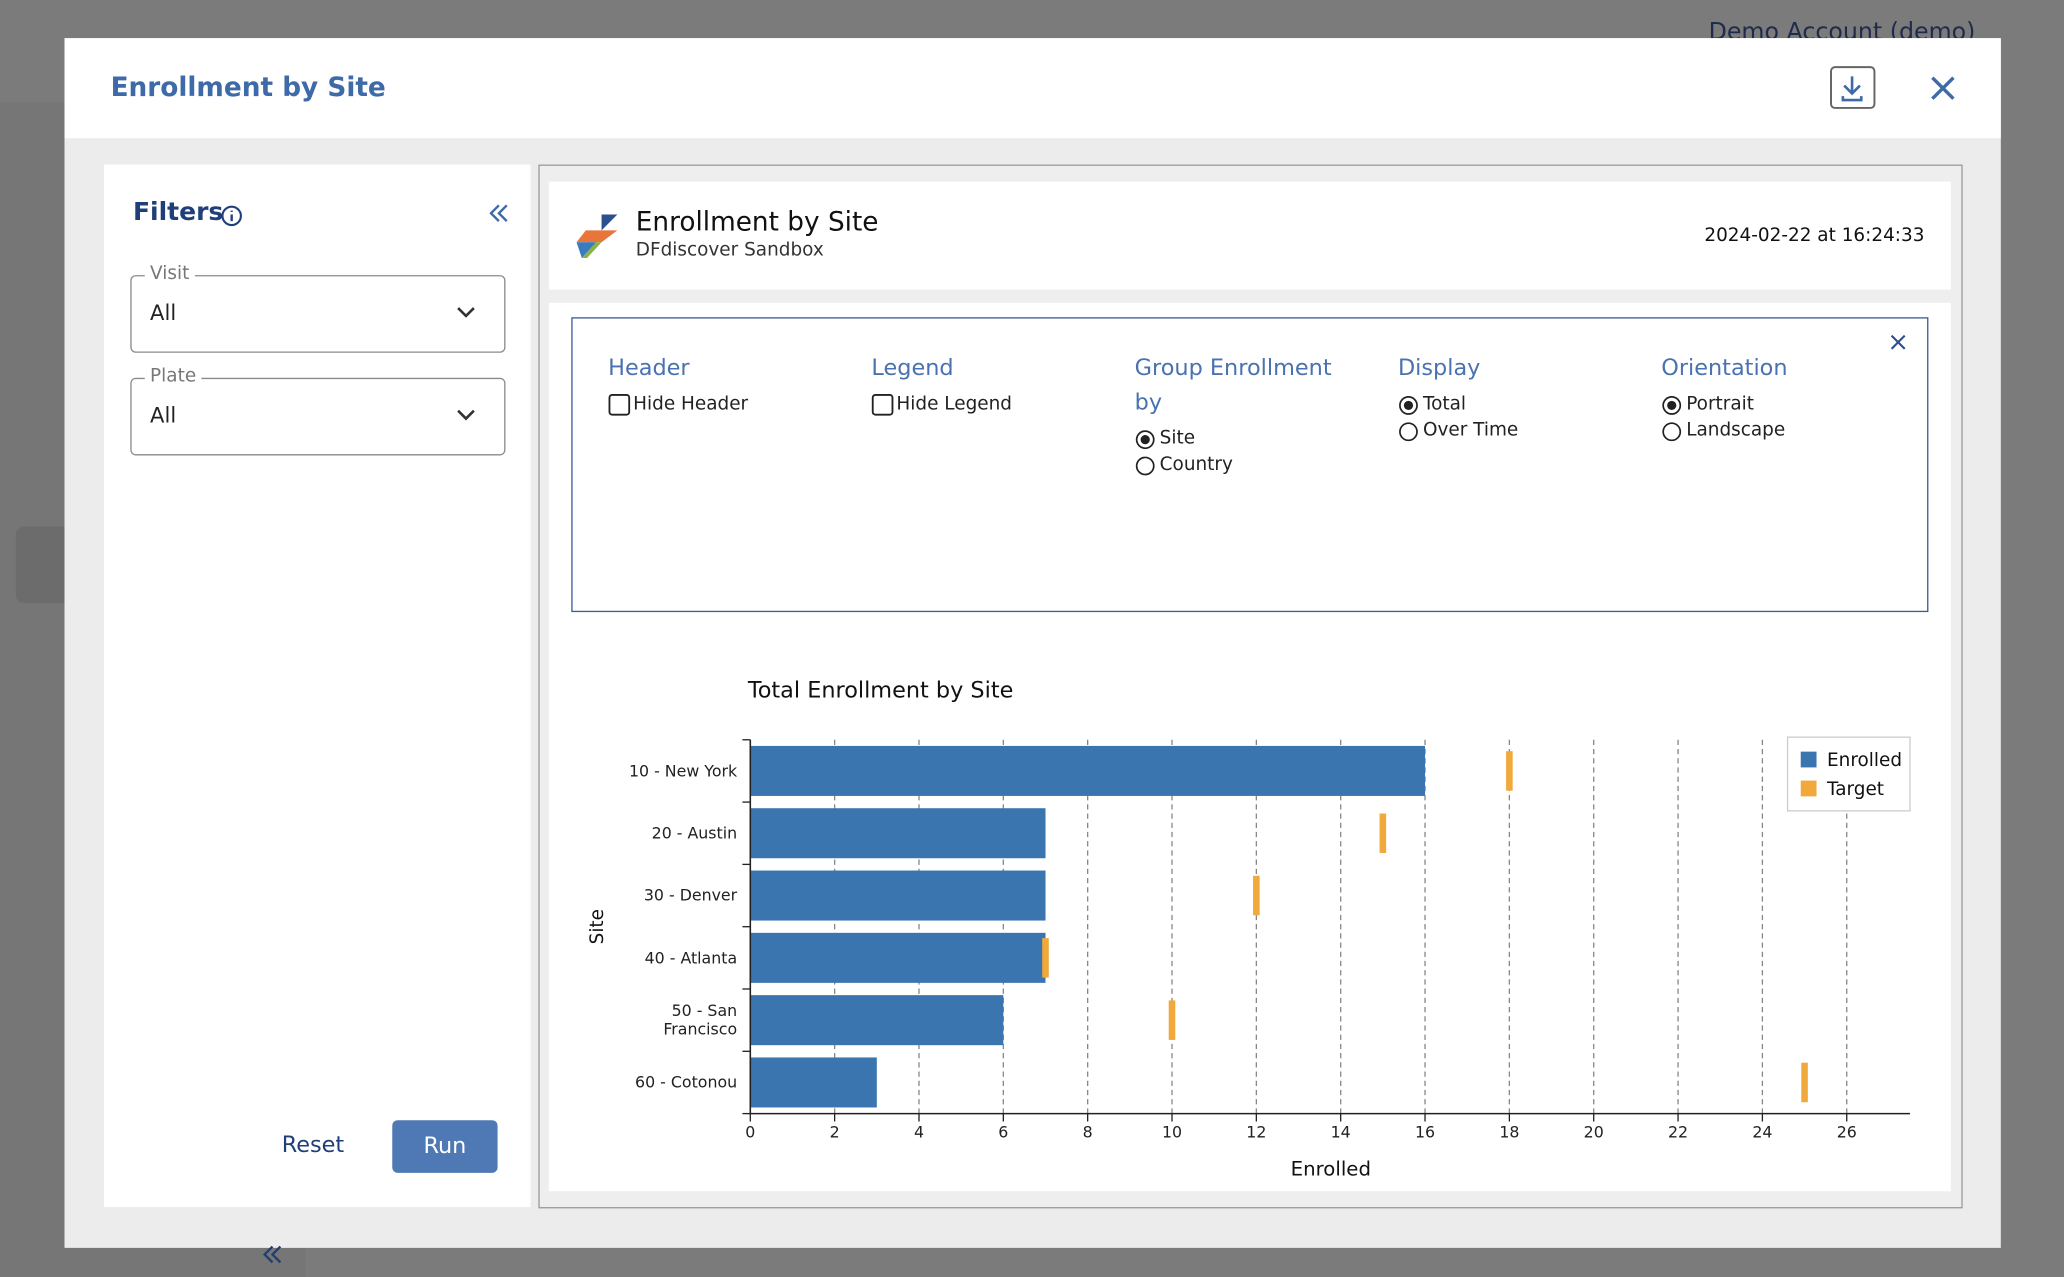  I want to click on option-group: Legend Hide Legend, so click(976, 384).